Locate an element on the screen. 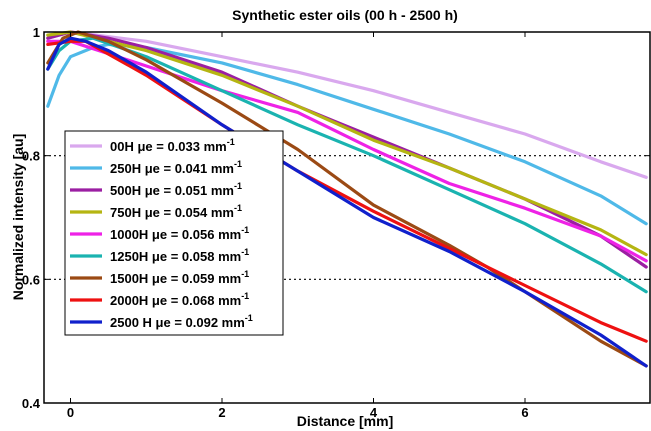 This screenshot has width=651, height=431. x-tick-label: 4 is located at coordinates (374, 412).